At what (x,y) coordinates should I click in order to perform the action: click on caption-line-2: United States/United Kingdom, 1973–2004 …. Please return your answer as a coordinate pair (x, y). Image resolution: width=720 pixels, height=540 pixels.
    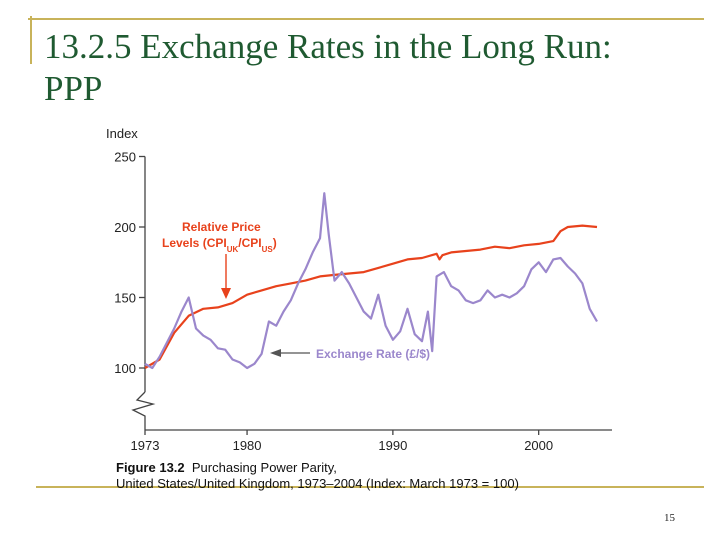
    Looking at the image, I should click on (317, 483).